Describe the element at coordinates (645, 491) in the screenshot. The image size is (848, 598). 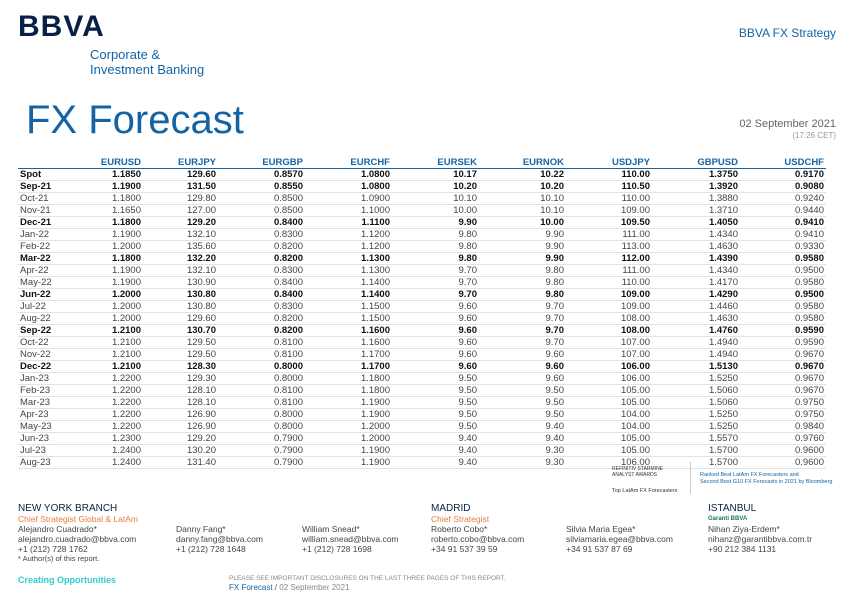
I see `award-caption: Top LatAm FX Forecasters` at that location.